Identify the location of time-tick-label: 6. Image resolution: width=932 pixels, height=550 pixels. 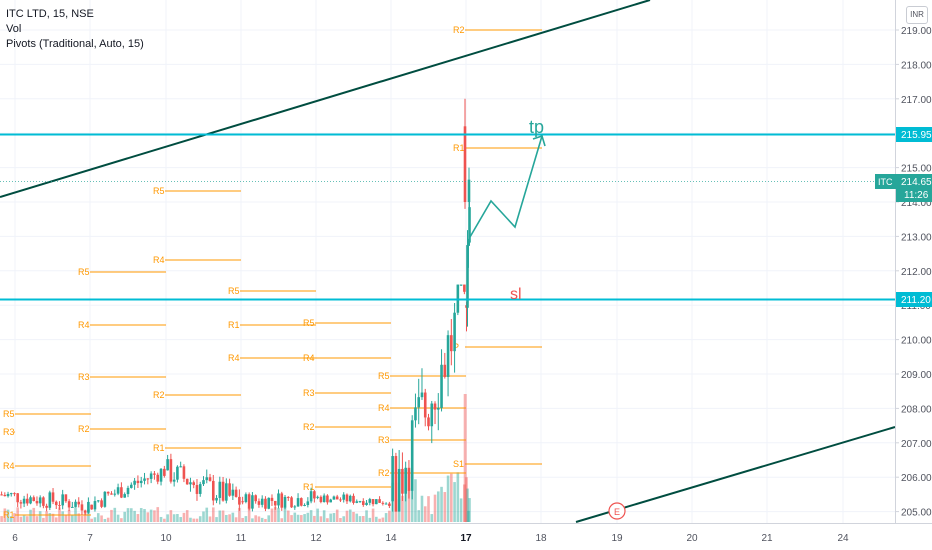
(15, 538).